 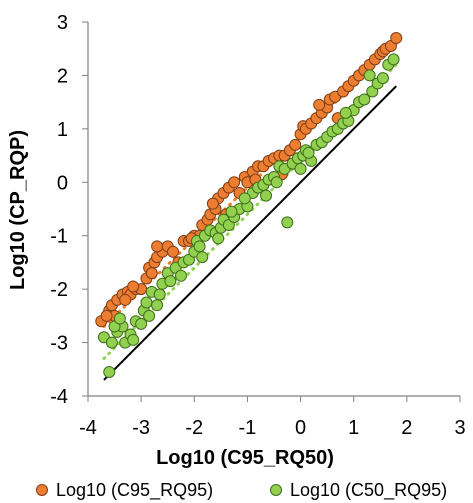 I want to click on y-tick-label: -1, so click(x=59, y=237).